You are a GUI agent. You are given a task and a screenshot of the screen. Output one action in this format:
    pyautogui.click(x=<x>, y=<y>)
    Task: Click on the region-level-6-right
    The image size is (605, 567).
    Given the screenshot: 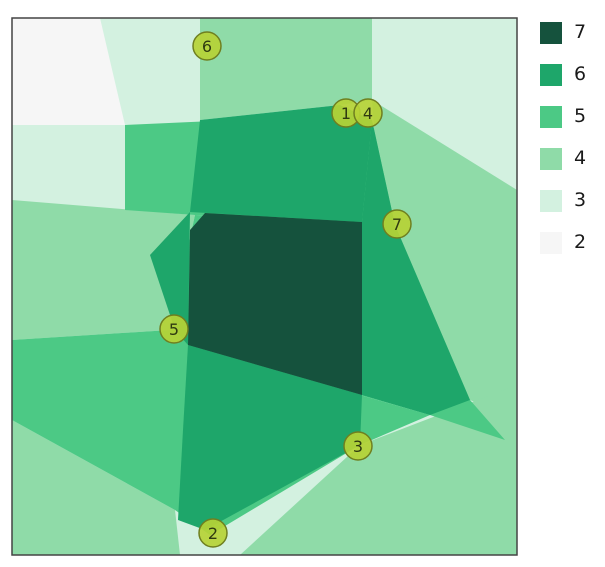 What is the action you would take?
    pyautogui.click(x=416, y=267)
    